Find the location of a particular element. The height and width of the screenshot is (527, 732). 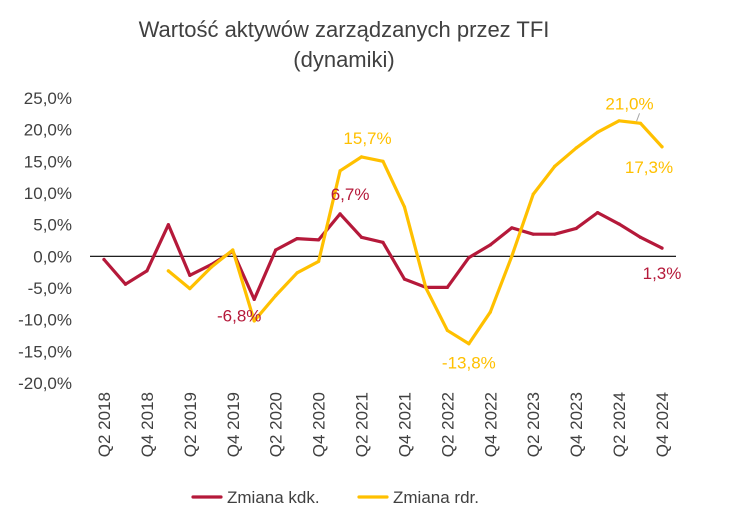

x-tick-label: Q2 2020 is located at coordinates (276, 424).